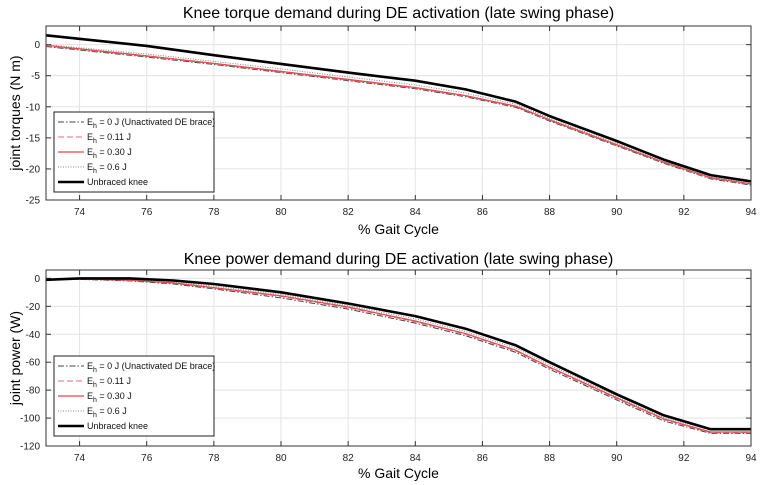 This screenshot has width=760, height=485. I want to click on y-axis-label: joint torques (N m), so click(15, 113).